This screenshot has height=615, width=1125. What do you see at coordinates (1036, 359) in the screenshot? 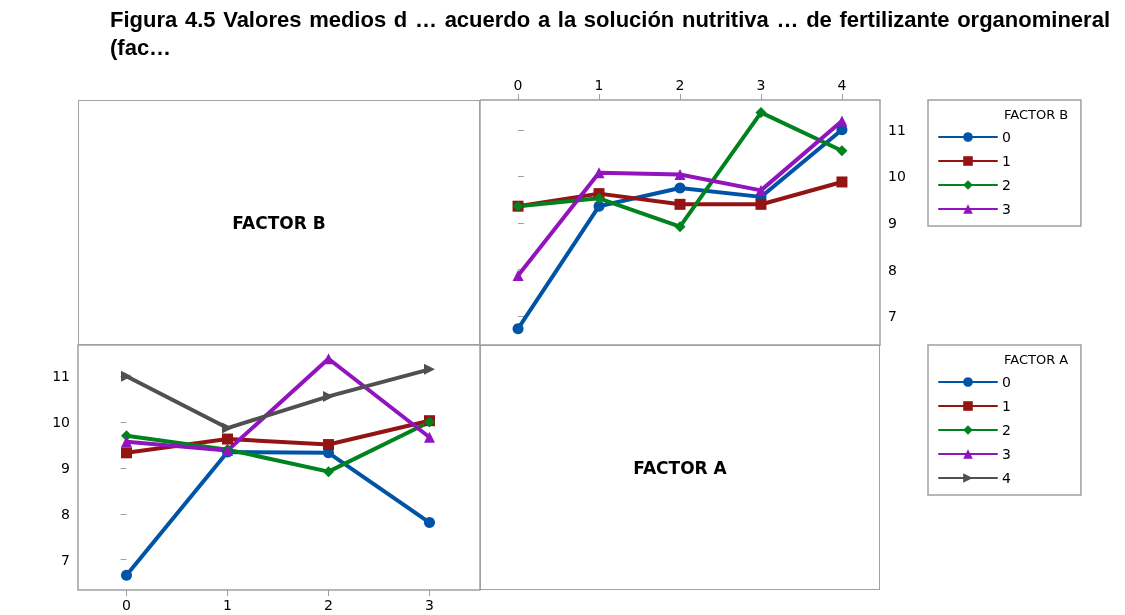
I see `legend-title: FACTOR A` at bounding box center [1036, 359].